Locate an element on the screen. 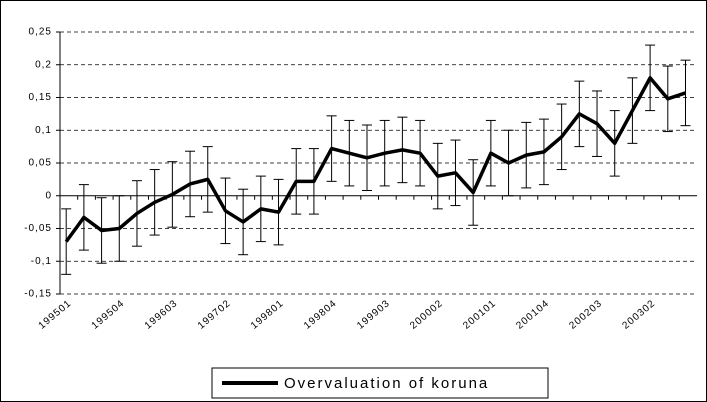 The image size is (707, 402). x-tick-label: 200203 is located at coordinates (585, 315).